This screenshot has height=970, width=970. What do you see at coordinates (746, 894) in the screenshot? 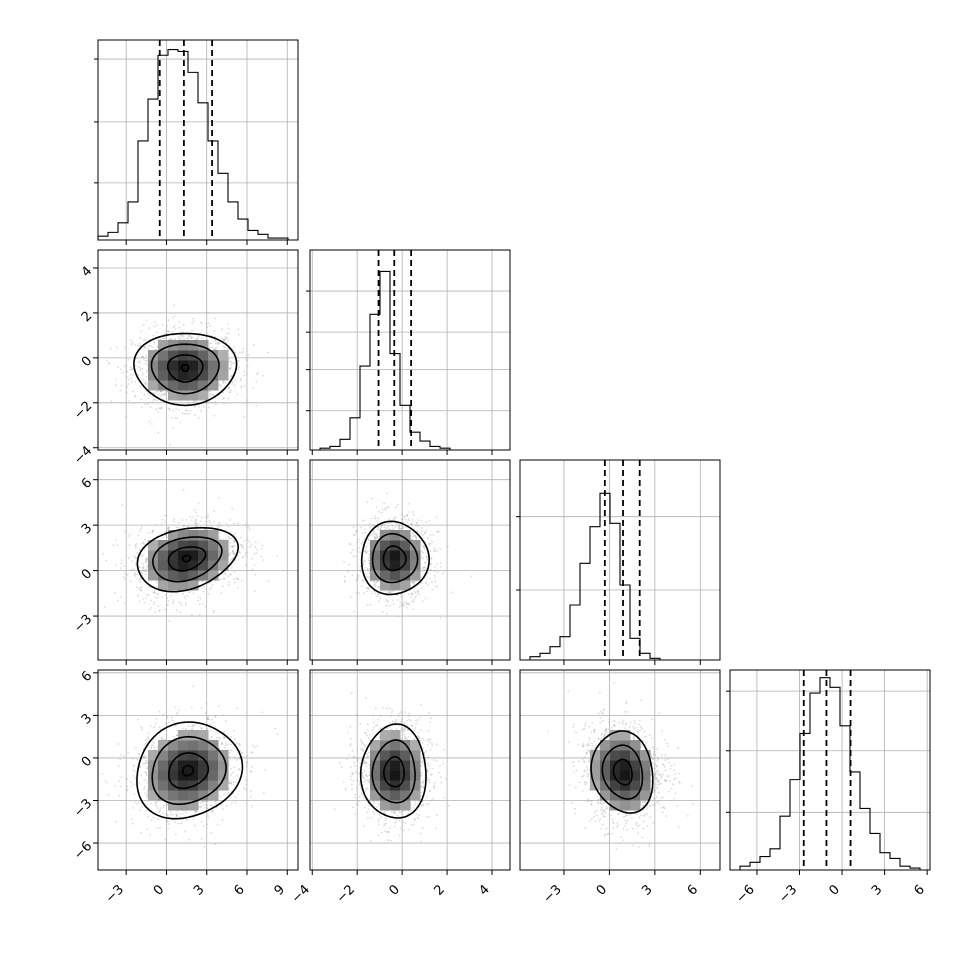
I see `x-tick-label: −6` at bounding box center [746, 894].